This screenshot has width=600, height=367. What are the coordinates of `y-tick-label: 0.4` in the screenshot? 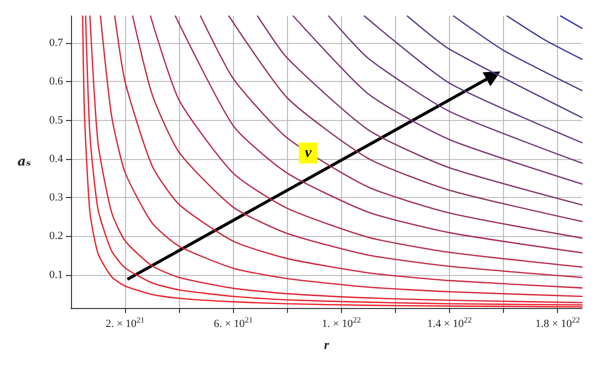 It's located at (56, 158).